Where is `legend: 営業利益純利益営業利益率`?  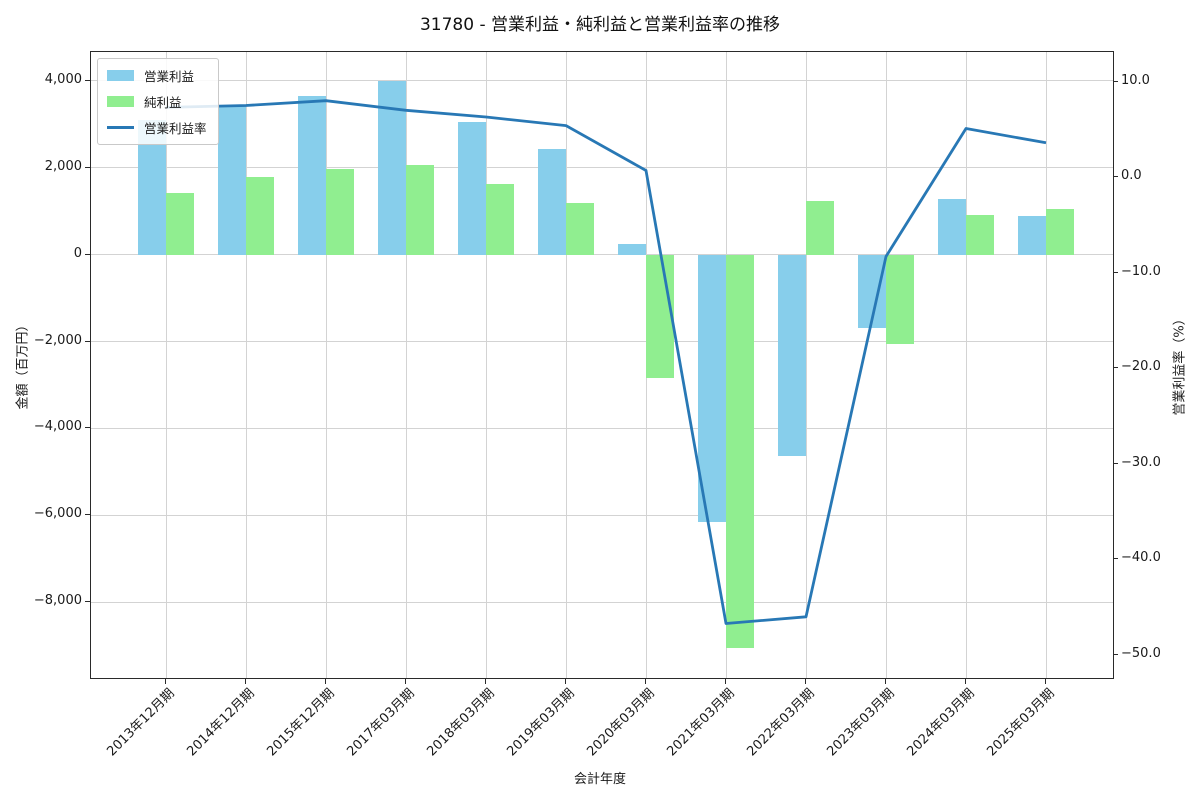
legend: 営業利益純利益営業利益率 is located at coordinates (158, 101).